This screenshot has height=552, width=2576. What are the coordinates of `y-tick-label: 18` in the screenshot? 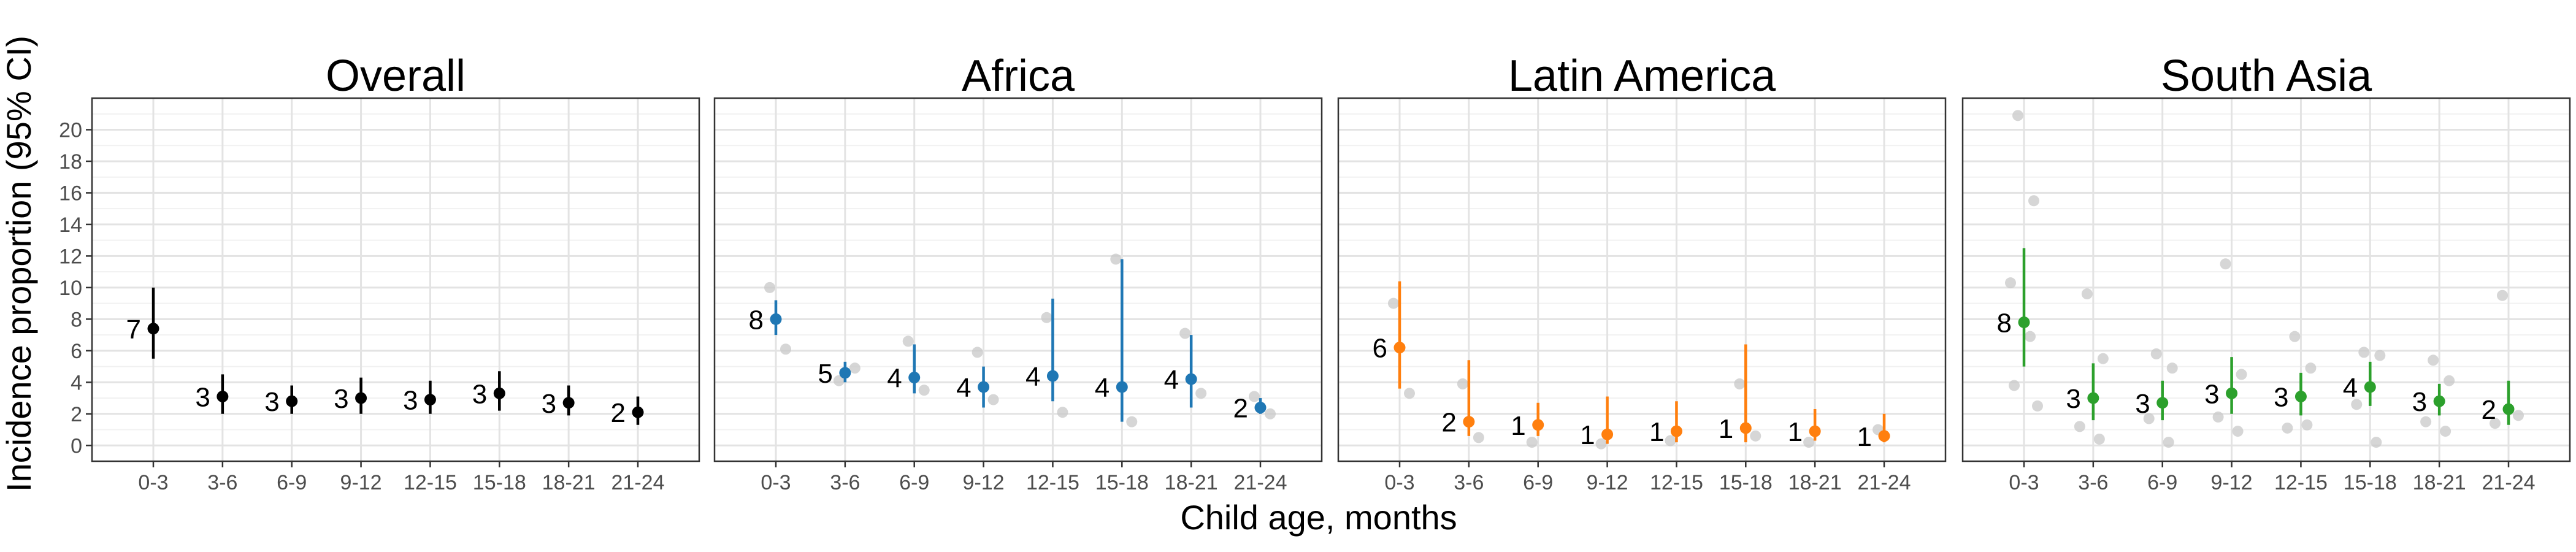 It's located at (70, 162).